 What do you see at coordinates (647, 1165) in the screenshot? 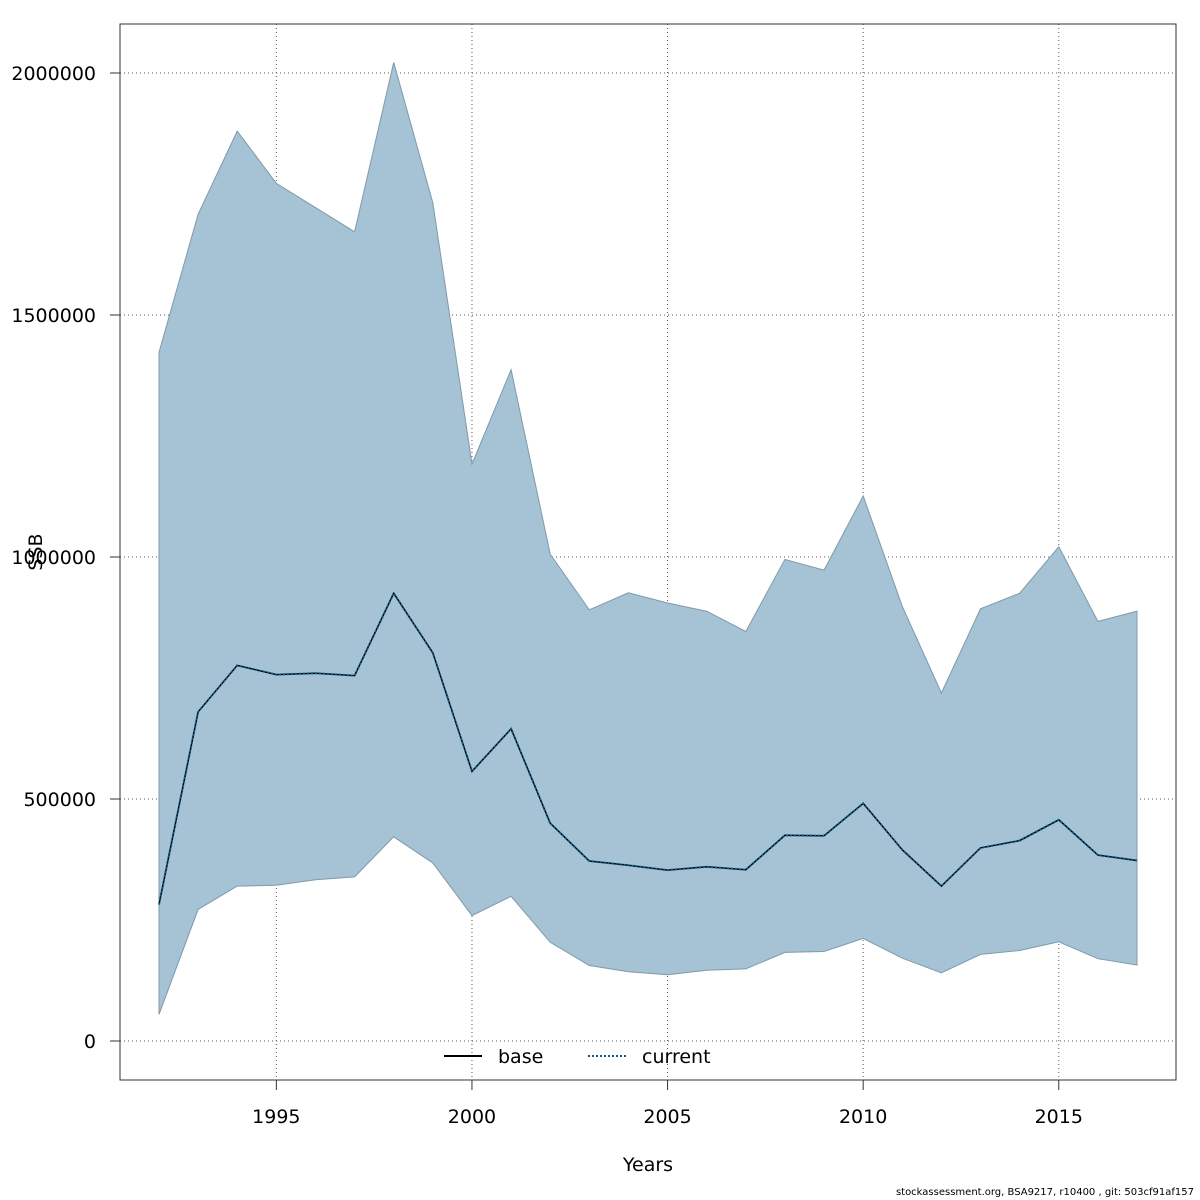
I see `x-axis-title: Years` at bounding box center [647, 1165].